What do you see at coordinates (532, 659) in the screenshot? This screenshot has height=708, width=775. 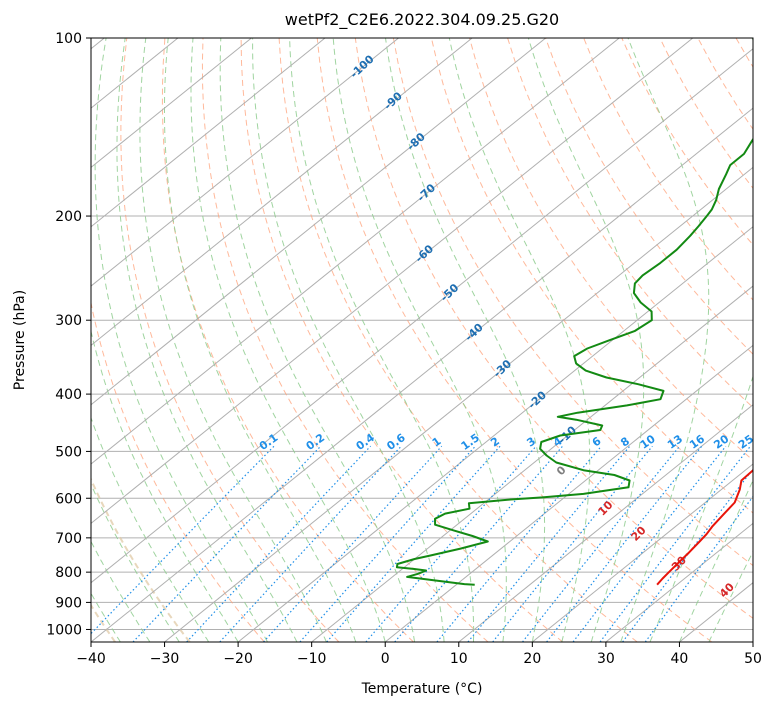 I see `x-tick-label: 20` at bounding box center [532, 659].